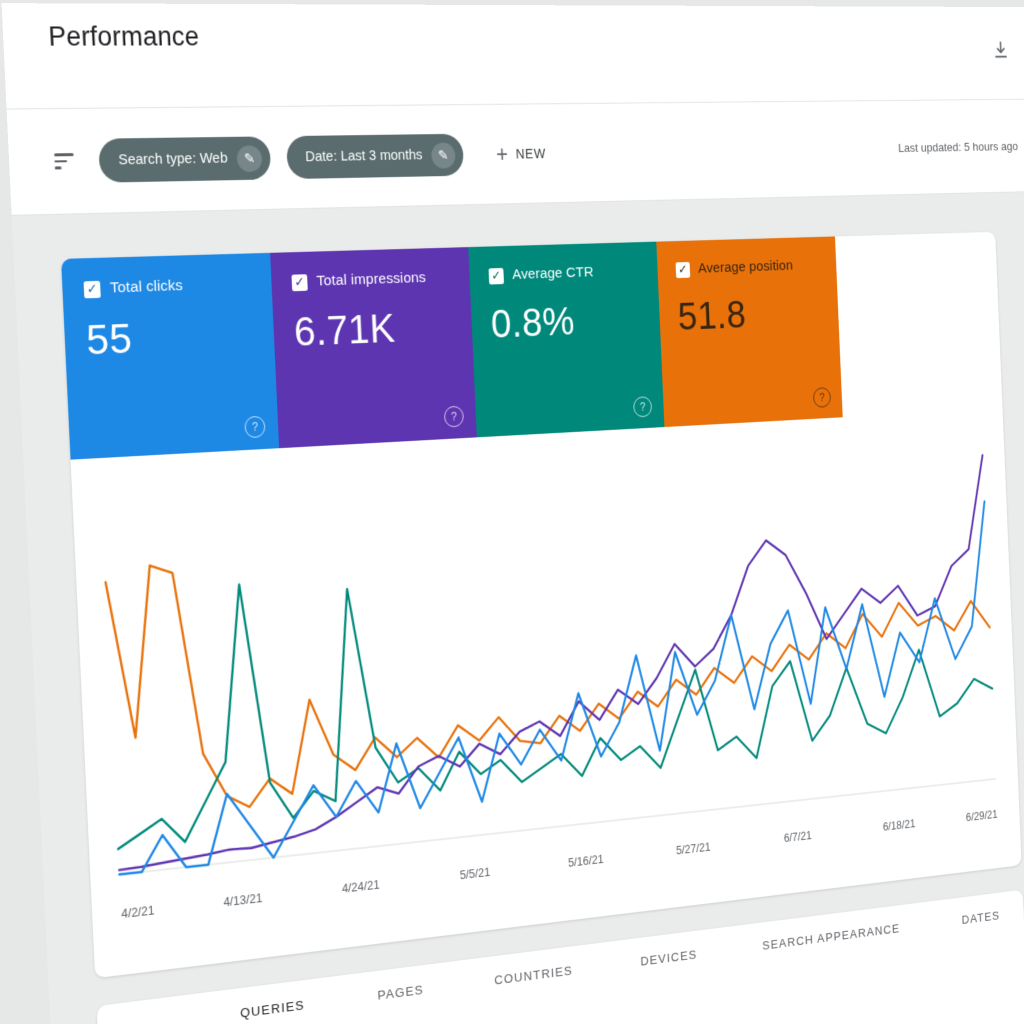 Image resolution: width=1024 pixels, height=1024 pixels. I want to click on metric-label: Average CTR, so click(552, 273).